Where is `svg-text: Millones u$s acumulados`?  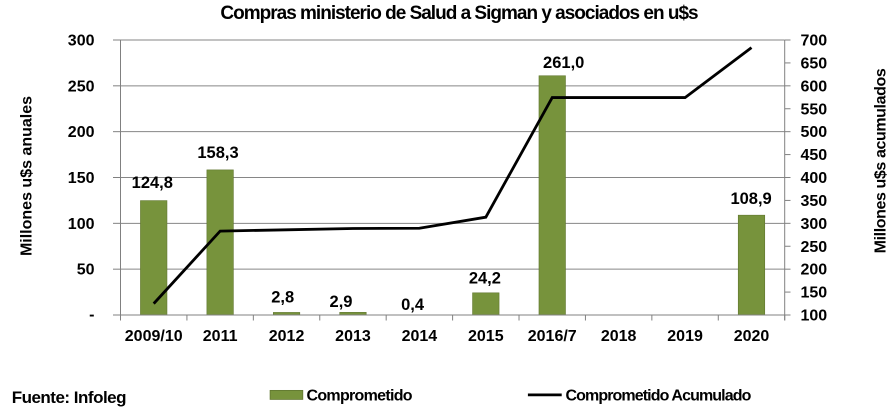 svg-text: Millones u$s acumulados is located at coordinates (880, 160).